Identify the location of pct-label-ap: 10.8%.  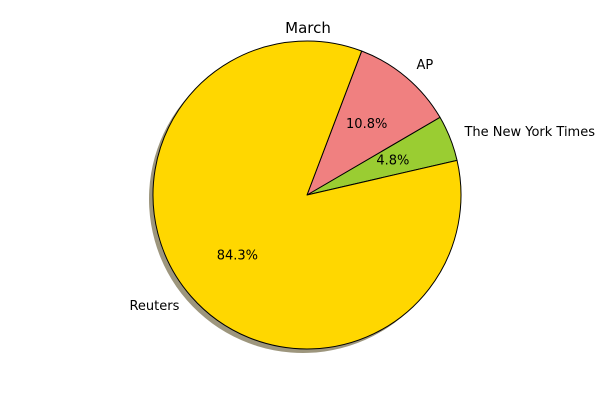
(366, 124).